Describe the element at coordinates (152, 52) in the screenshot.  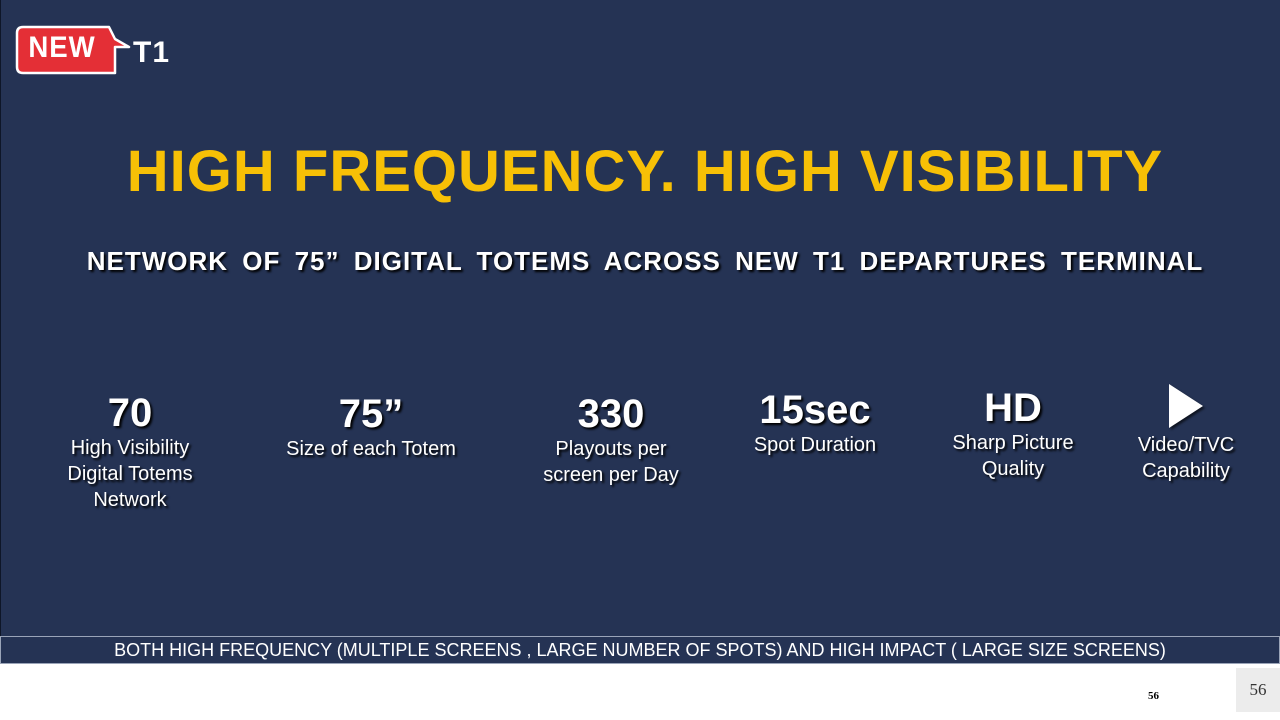
I see `logo-t1-text: T1` at that location.